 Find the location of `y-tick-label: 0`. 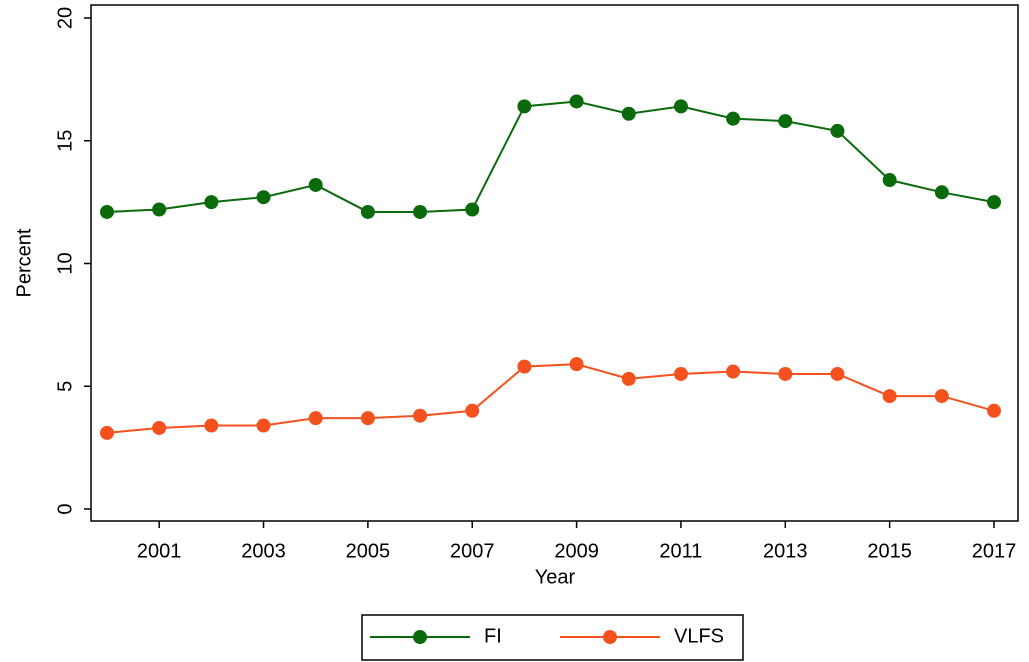

y-tick-label: 0 is located at coordinates (65, 508).